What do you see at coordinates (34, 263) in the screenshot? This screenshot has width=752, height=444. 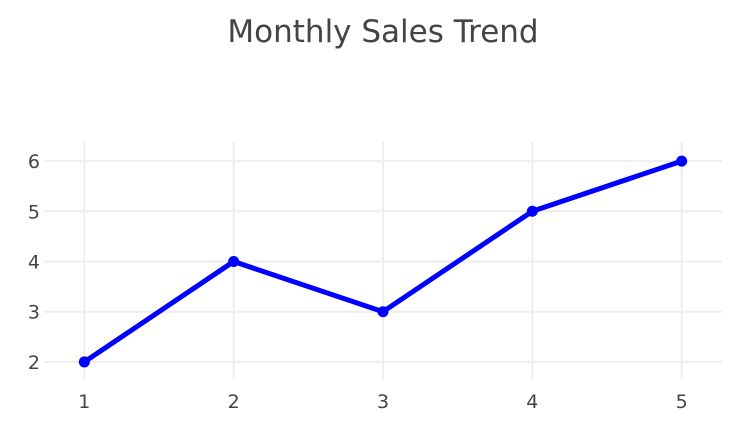 I see `y-tick-label: 4` at bounding box center [34, 263].